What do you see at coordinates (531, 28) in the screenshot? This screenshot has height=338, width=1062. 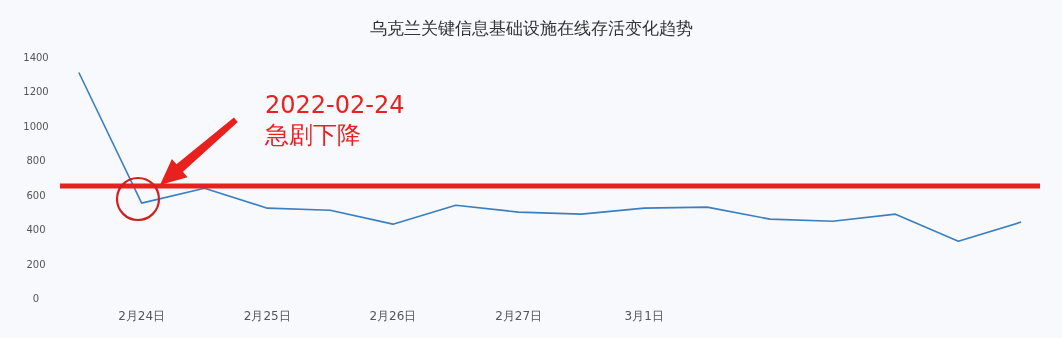 I see `chart-title: 乌克兰关键信息基础设施在线存活变化趋势` at bounding box center [531, 28].